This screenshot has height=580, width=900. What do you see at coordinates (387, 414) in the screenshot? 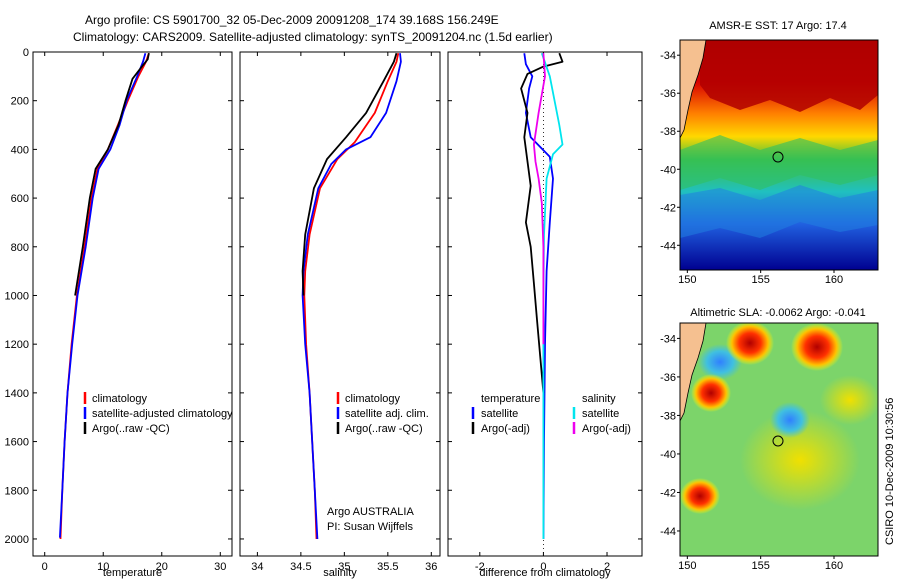
I see `legend-label-satellite: satellite adj. clim.` at bounding box center [387, 414].